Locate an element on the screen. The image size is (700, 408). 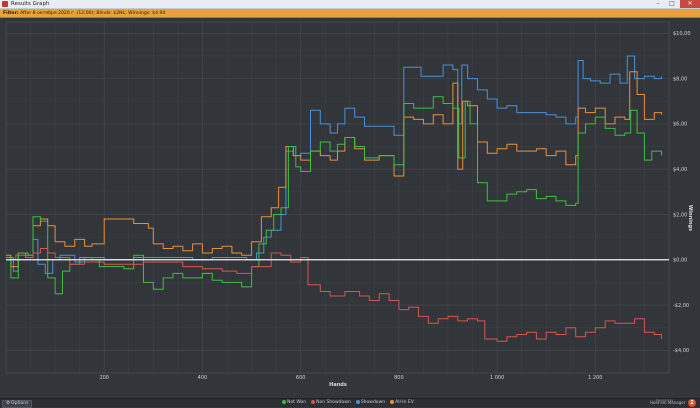
x-tick-label: 800 is located at coordinates (399, 378).